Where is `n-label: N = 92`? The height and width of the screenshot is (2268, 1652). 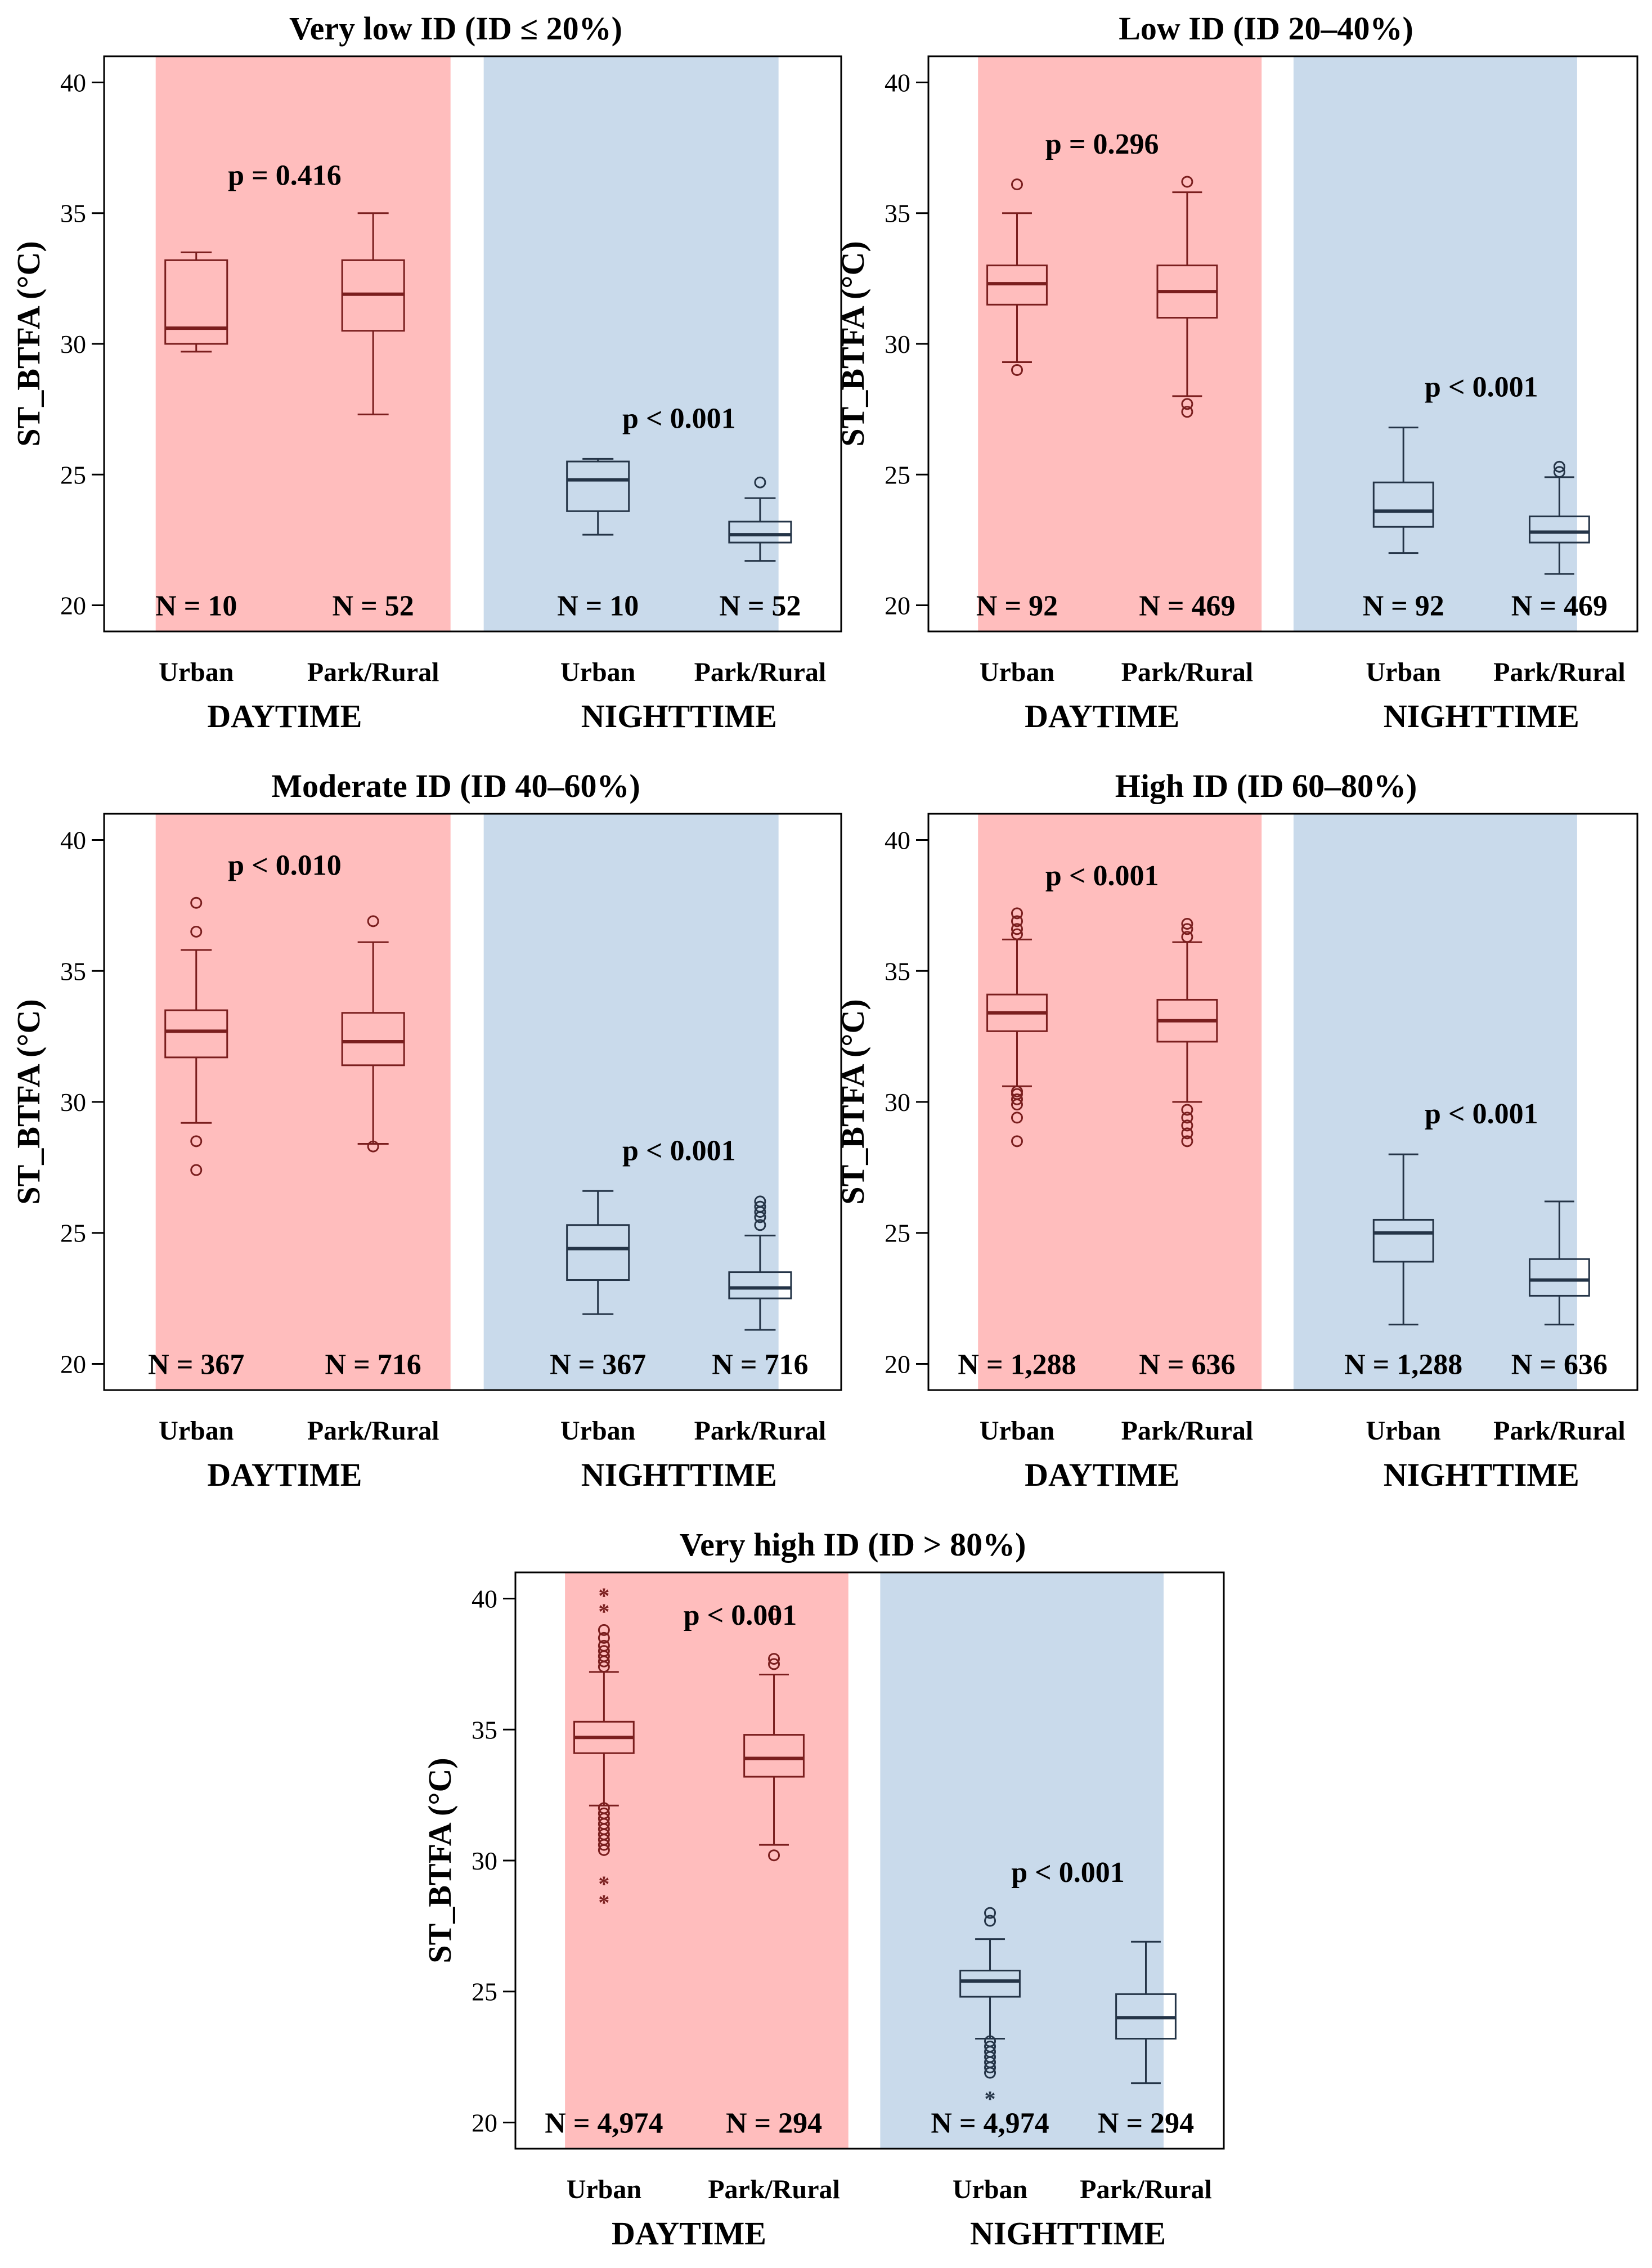
n-label: N = 92 is located at coordinates (1403, 606).